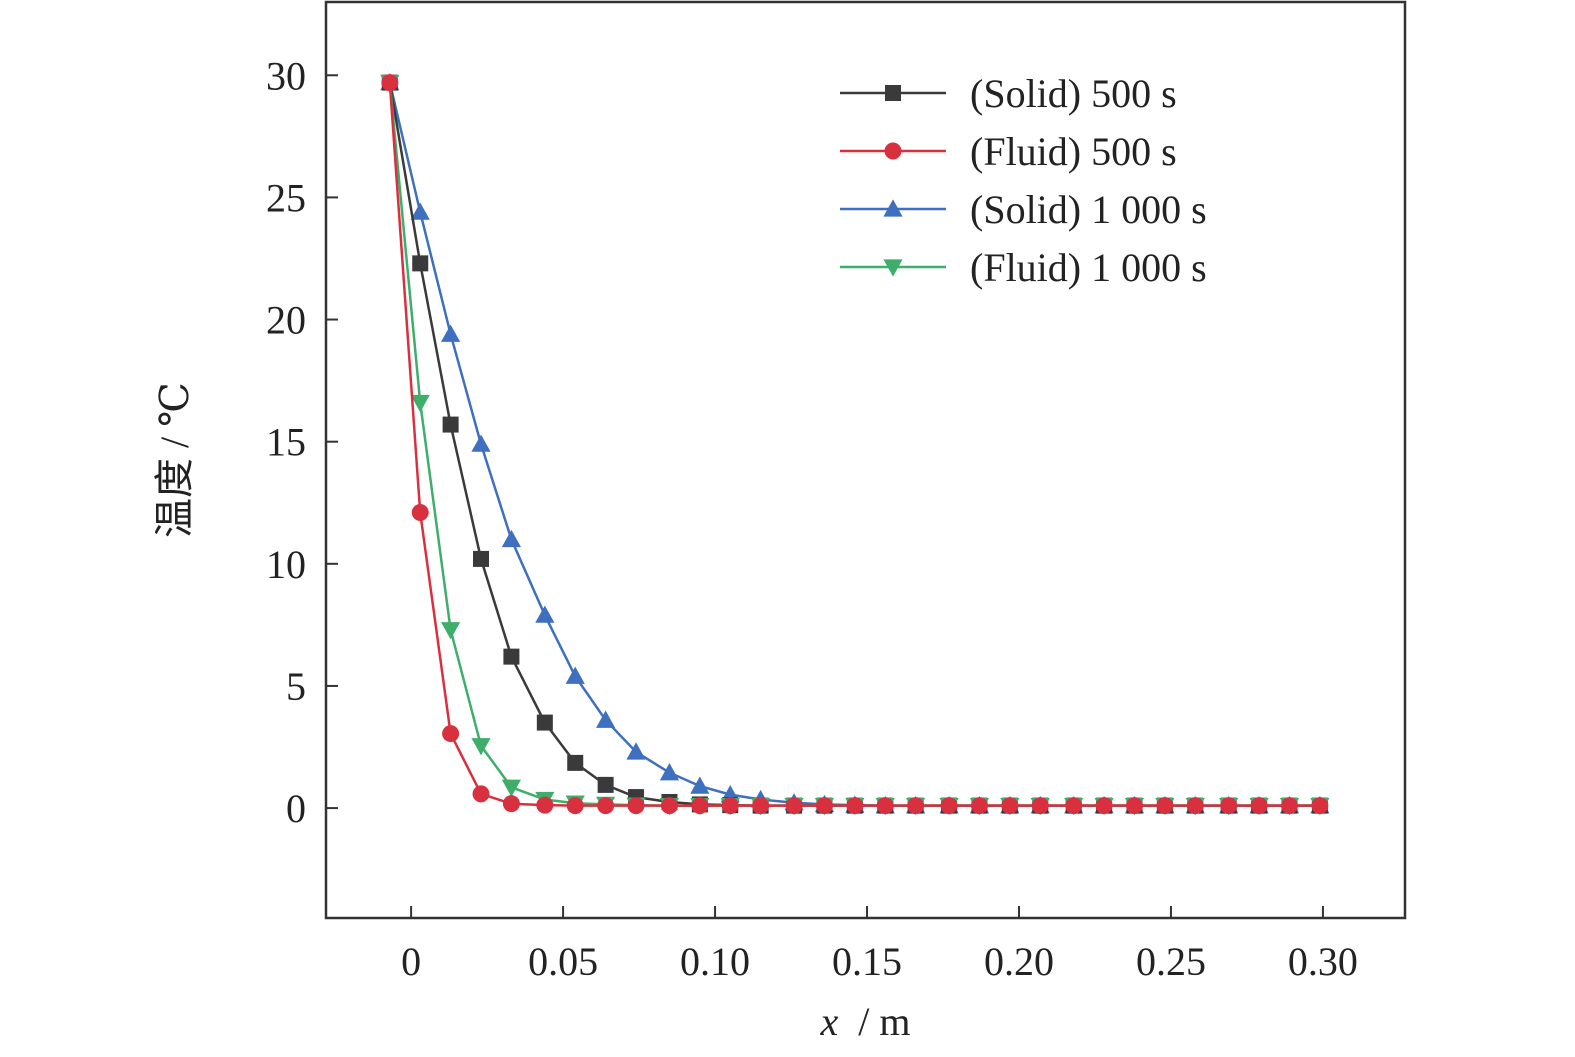  I want to click on x-axis-ticks: 0 0.05 0.10 0.15 0.20 0.25 0.30, so click(879, 945).